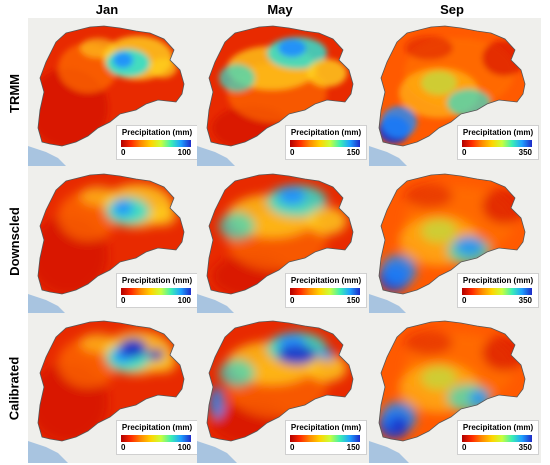 Image resolution: width=550 pixels, height=465 pixels. I want to click on map-panel-trmm-sep: Precipitation (mm) 0 350, so click(455, 93).